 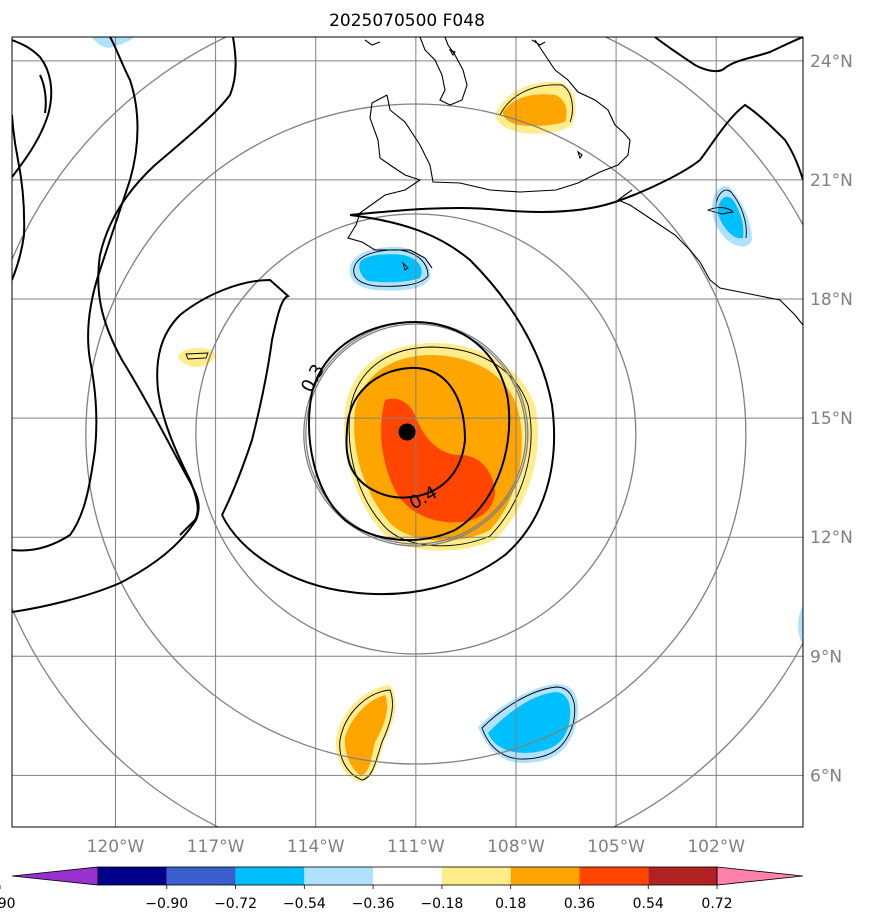 I want to click on colorbar-label-1: −0.72, so click(x=235, y=904).